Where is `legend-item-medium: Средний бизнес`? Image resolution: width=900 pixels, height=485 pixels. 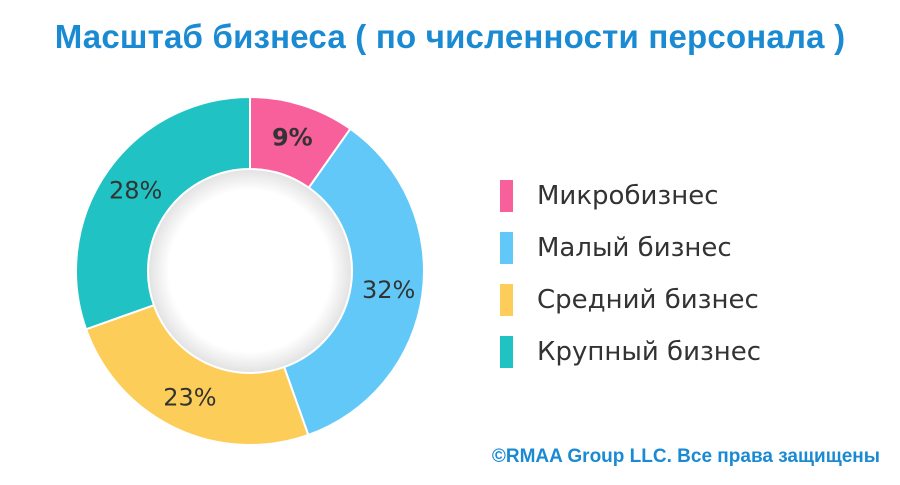 legend-item-medium: Средний бизнес is located at coordinates (630, 300).